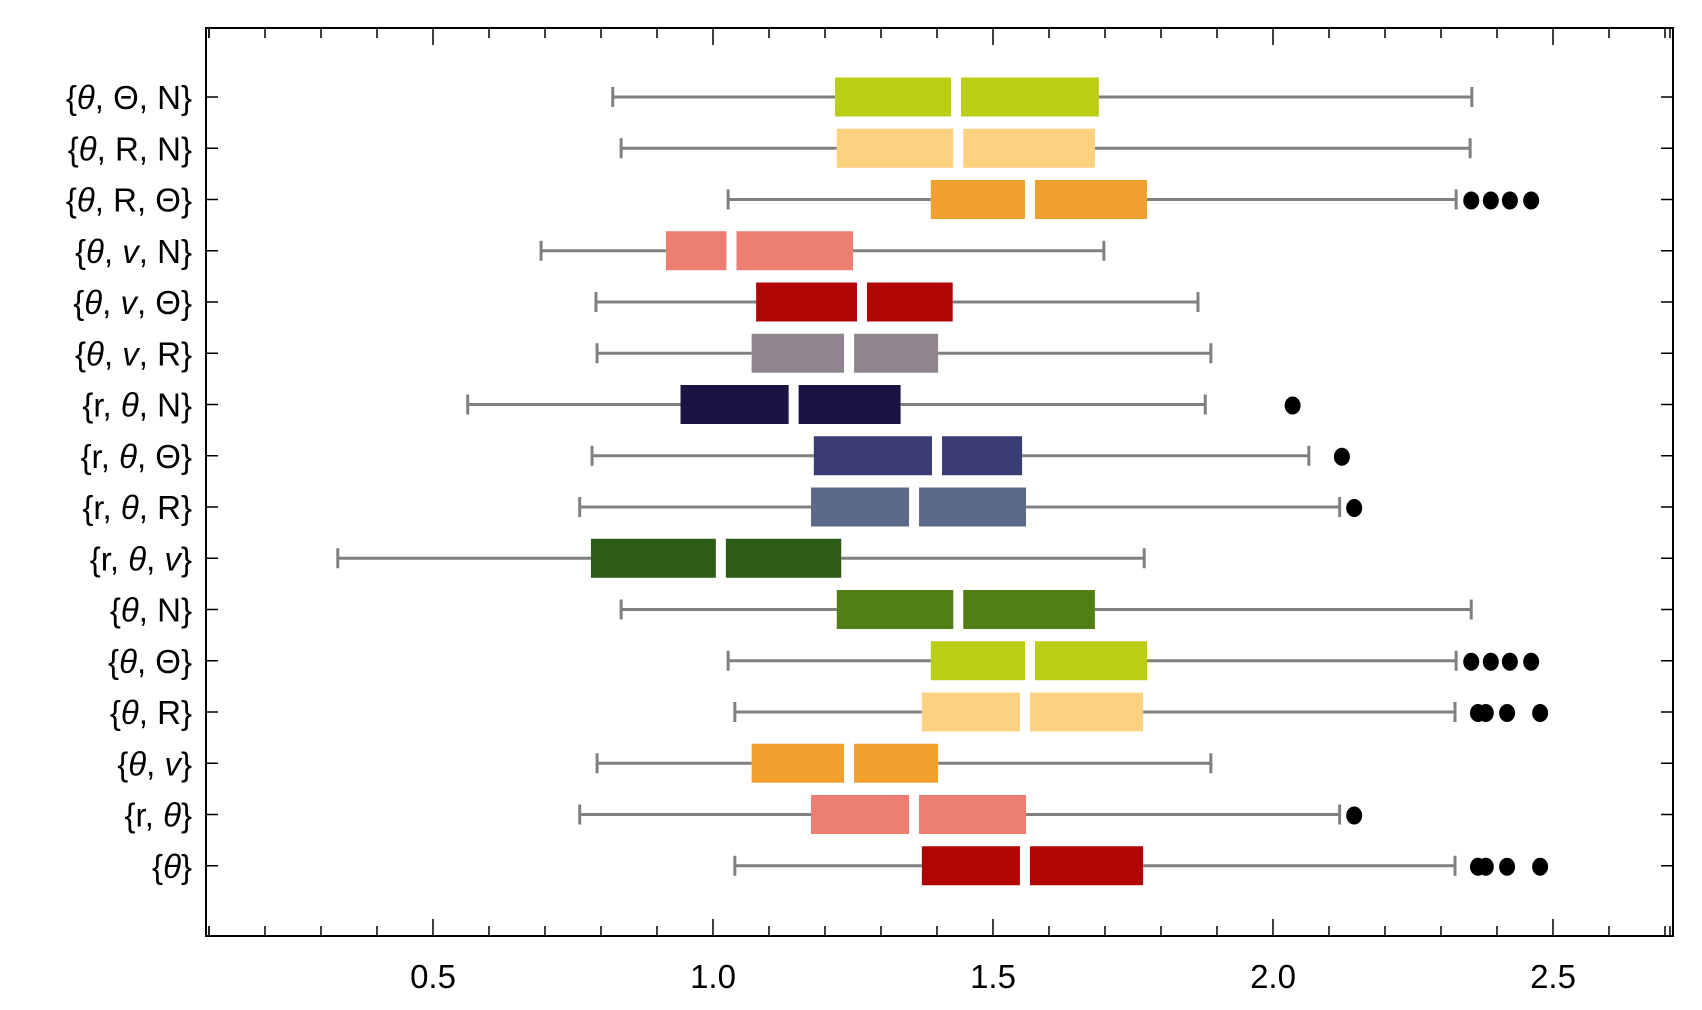 This screenshot has width=1702, height=1010. I want to click on y-category-label: {θ, R}, so click(151, 712).